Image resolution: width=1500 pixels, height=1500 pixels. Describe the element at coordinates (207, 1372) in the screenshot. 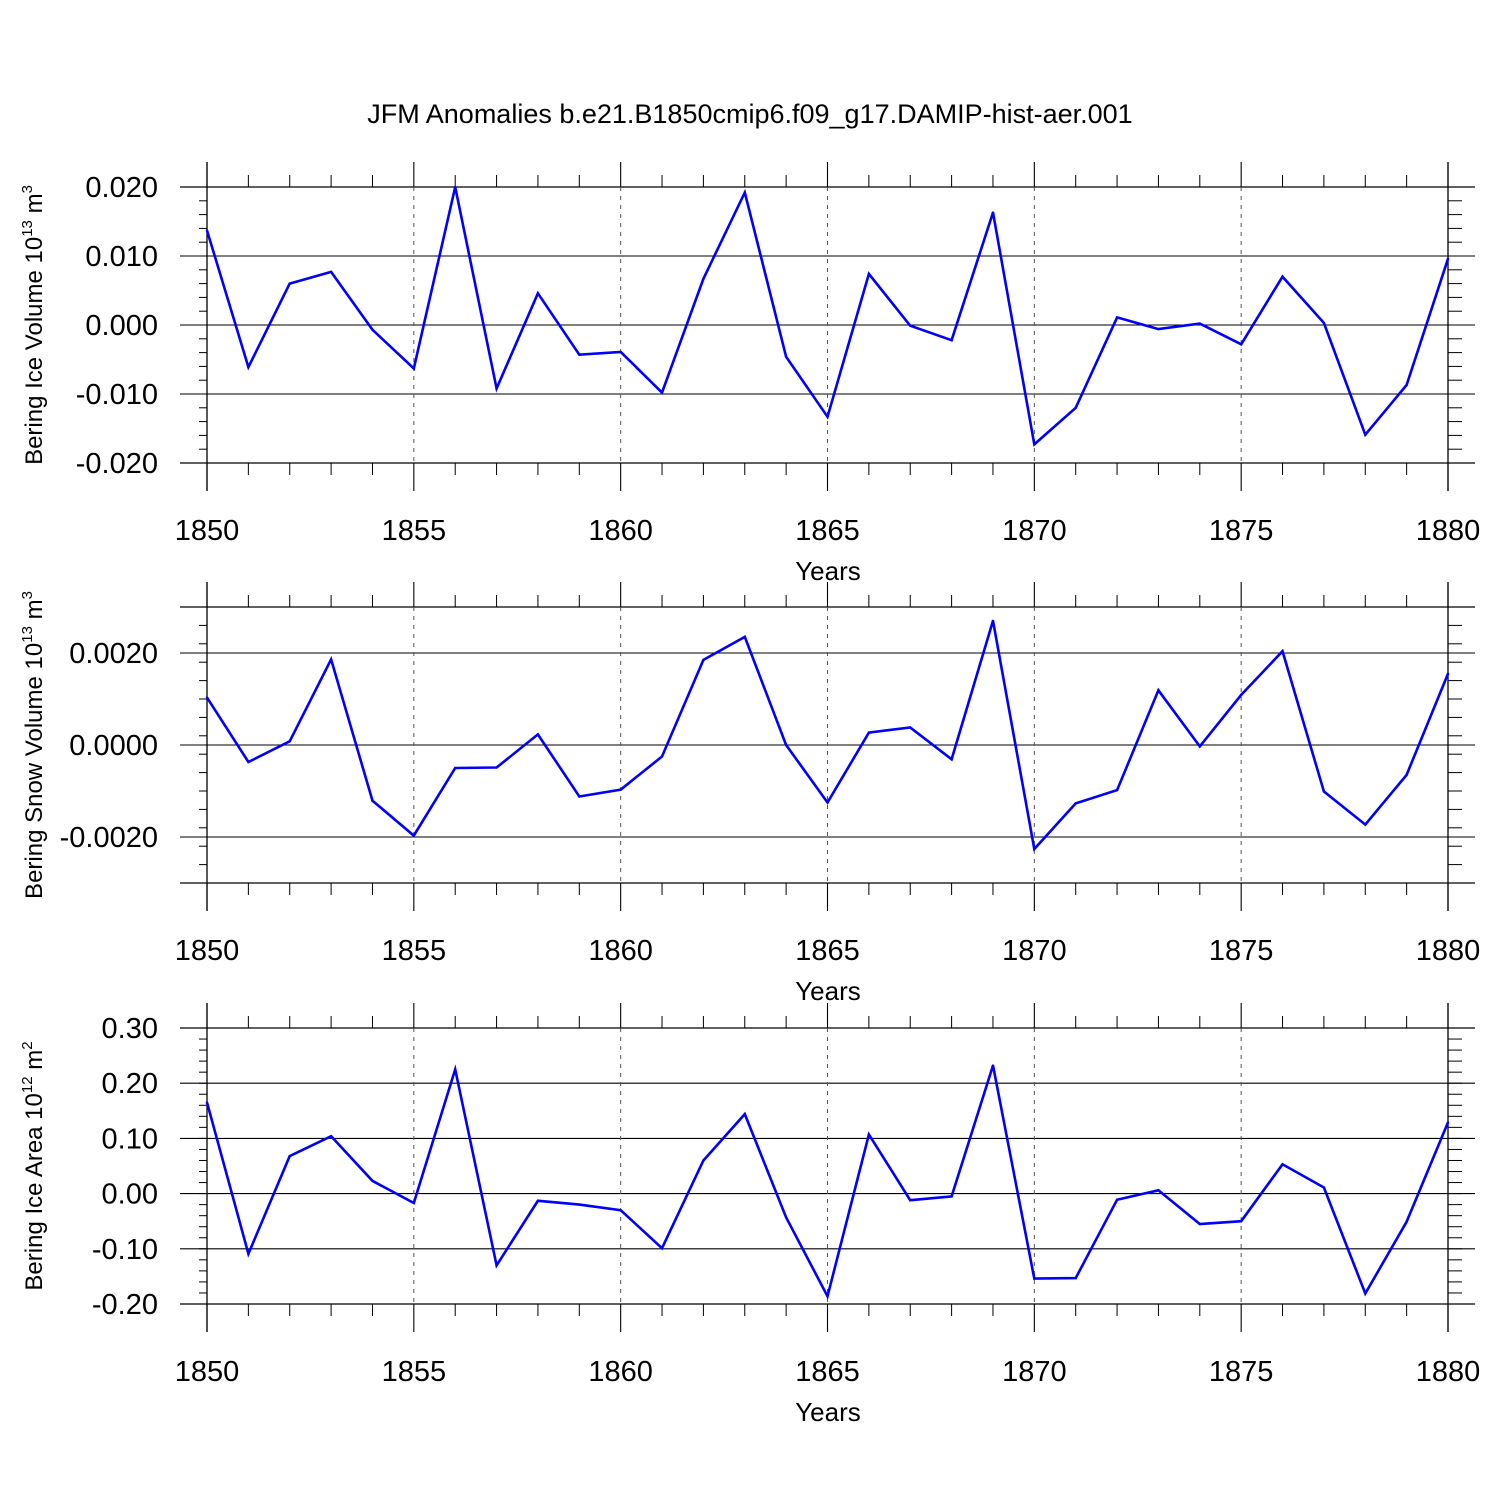

I see `x-tick-label: 1850` at that location.